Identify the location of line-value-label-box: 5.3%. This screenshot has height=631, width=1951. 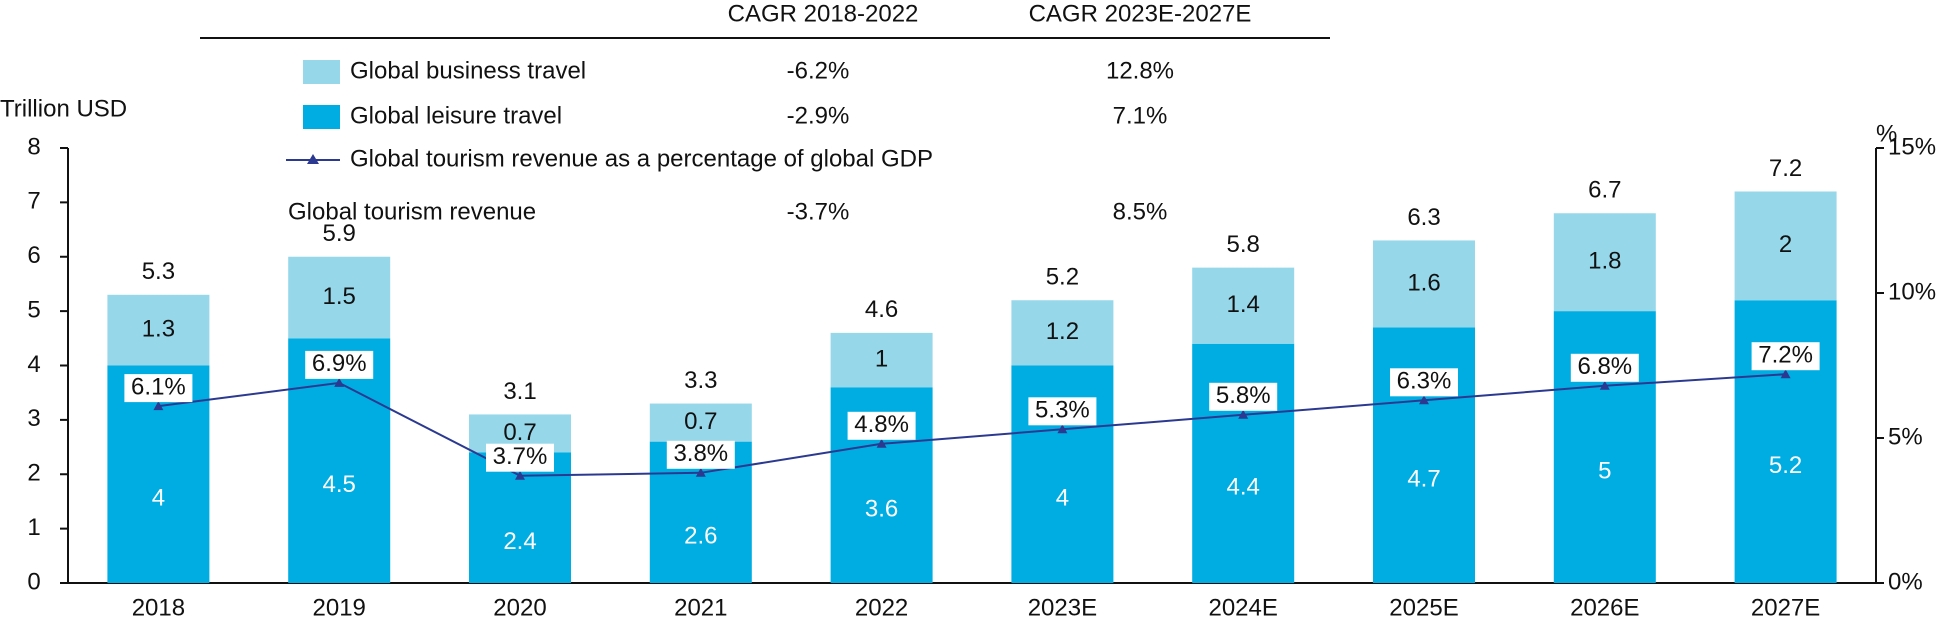
(1062, 411).